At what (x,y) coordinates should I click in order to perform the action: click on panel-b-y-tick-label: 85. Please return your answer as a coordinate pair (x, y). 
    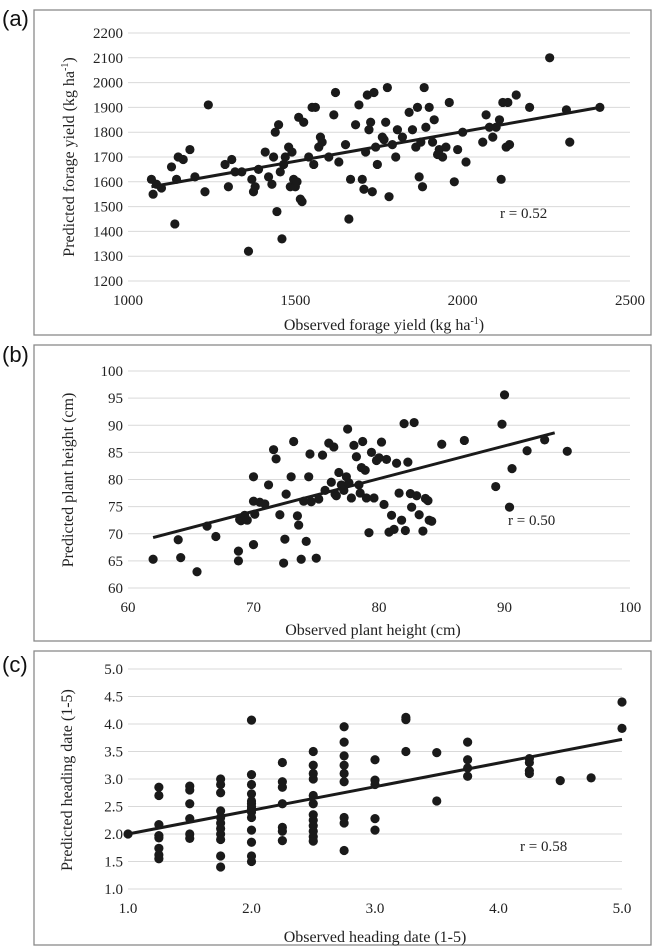
    Looking at the image, I should click on (115, 453).